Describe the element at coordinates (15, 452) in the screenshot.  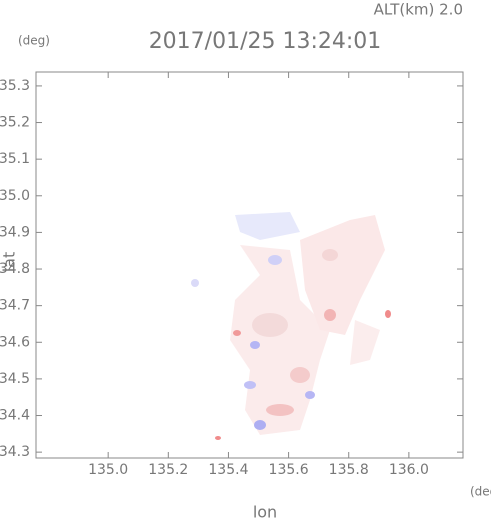
I see `y-tick-label: 34.3` at that location.